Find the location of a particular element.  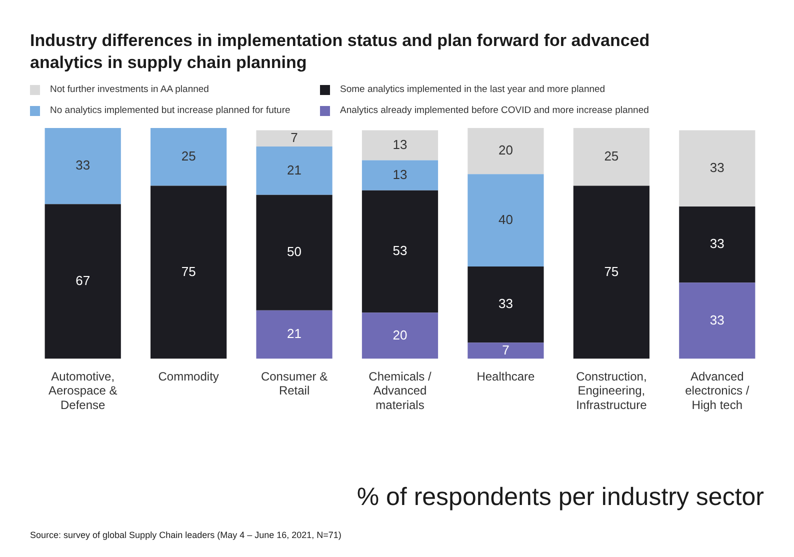

x-tick-label: Construction, Engineering, Infrastructure is located at coordinates (612, 390).